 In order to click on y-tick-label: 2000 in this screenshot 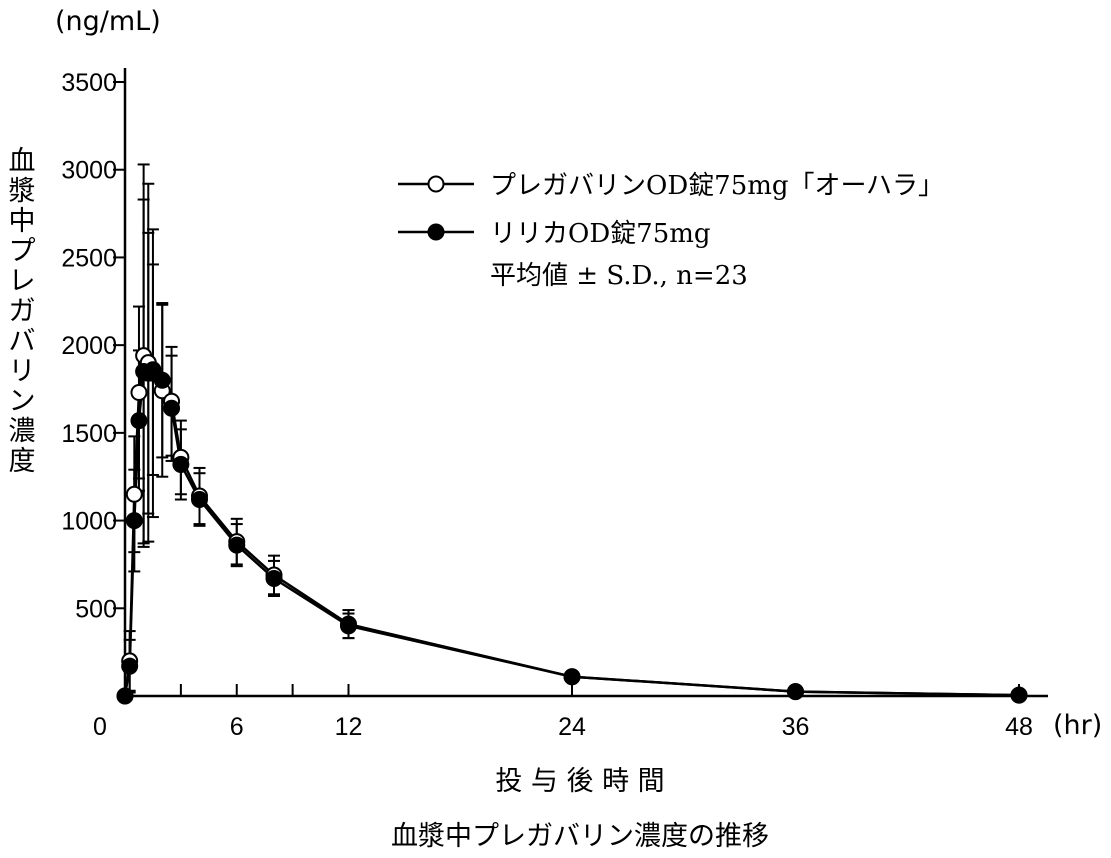, I will do `click(89, 346)`.